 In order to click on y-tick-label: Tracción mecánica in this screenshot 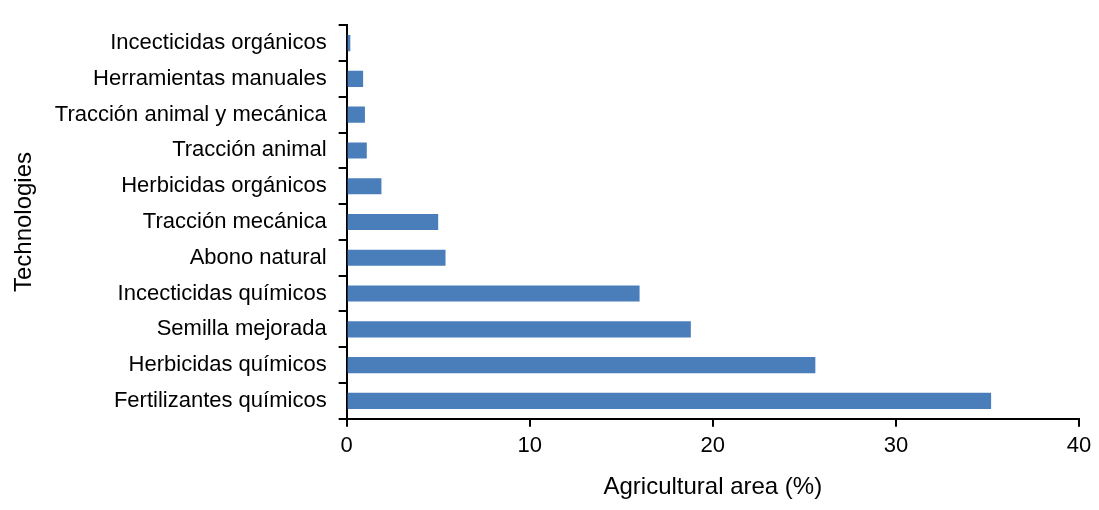, I will do `click(235, 221)`.